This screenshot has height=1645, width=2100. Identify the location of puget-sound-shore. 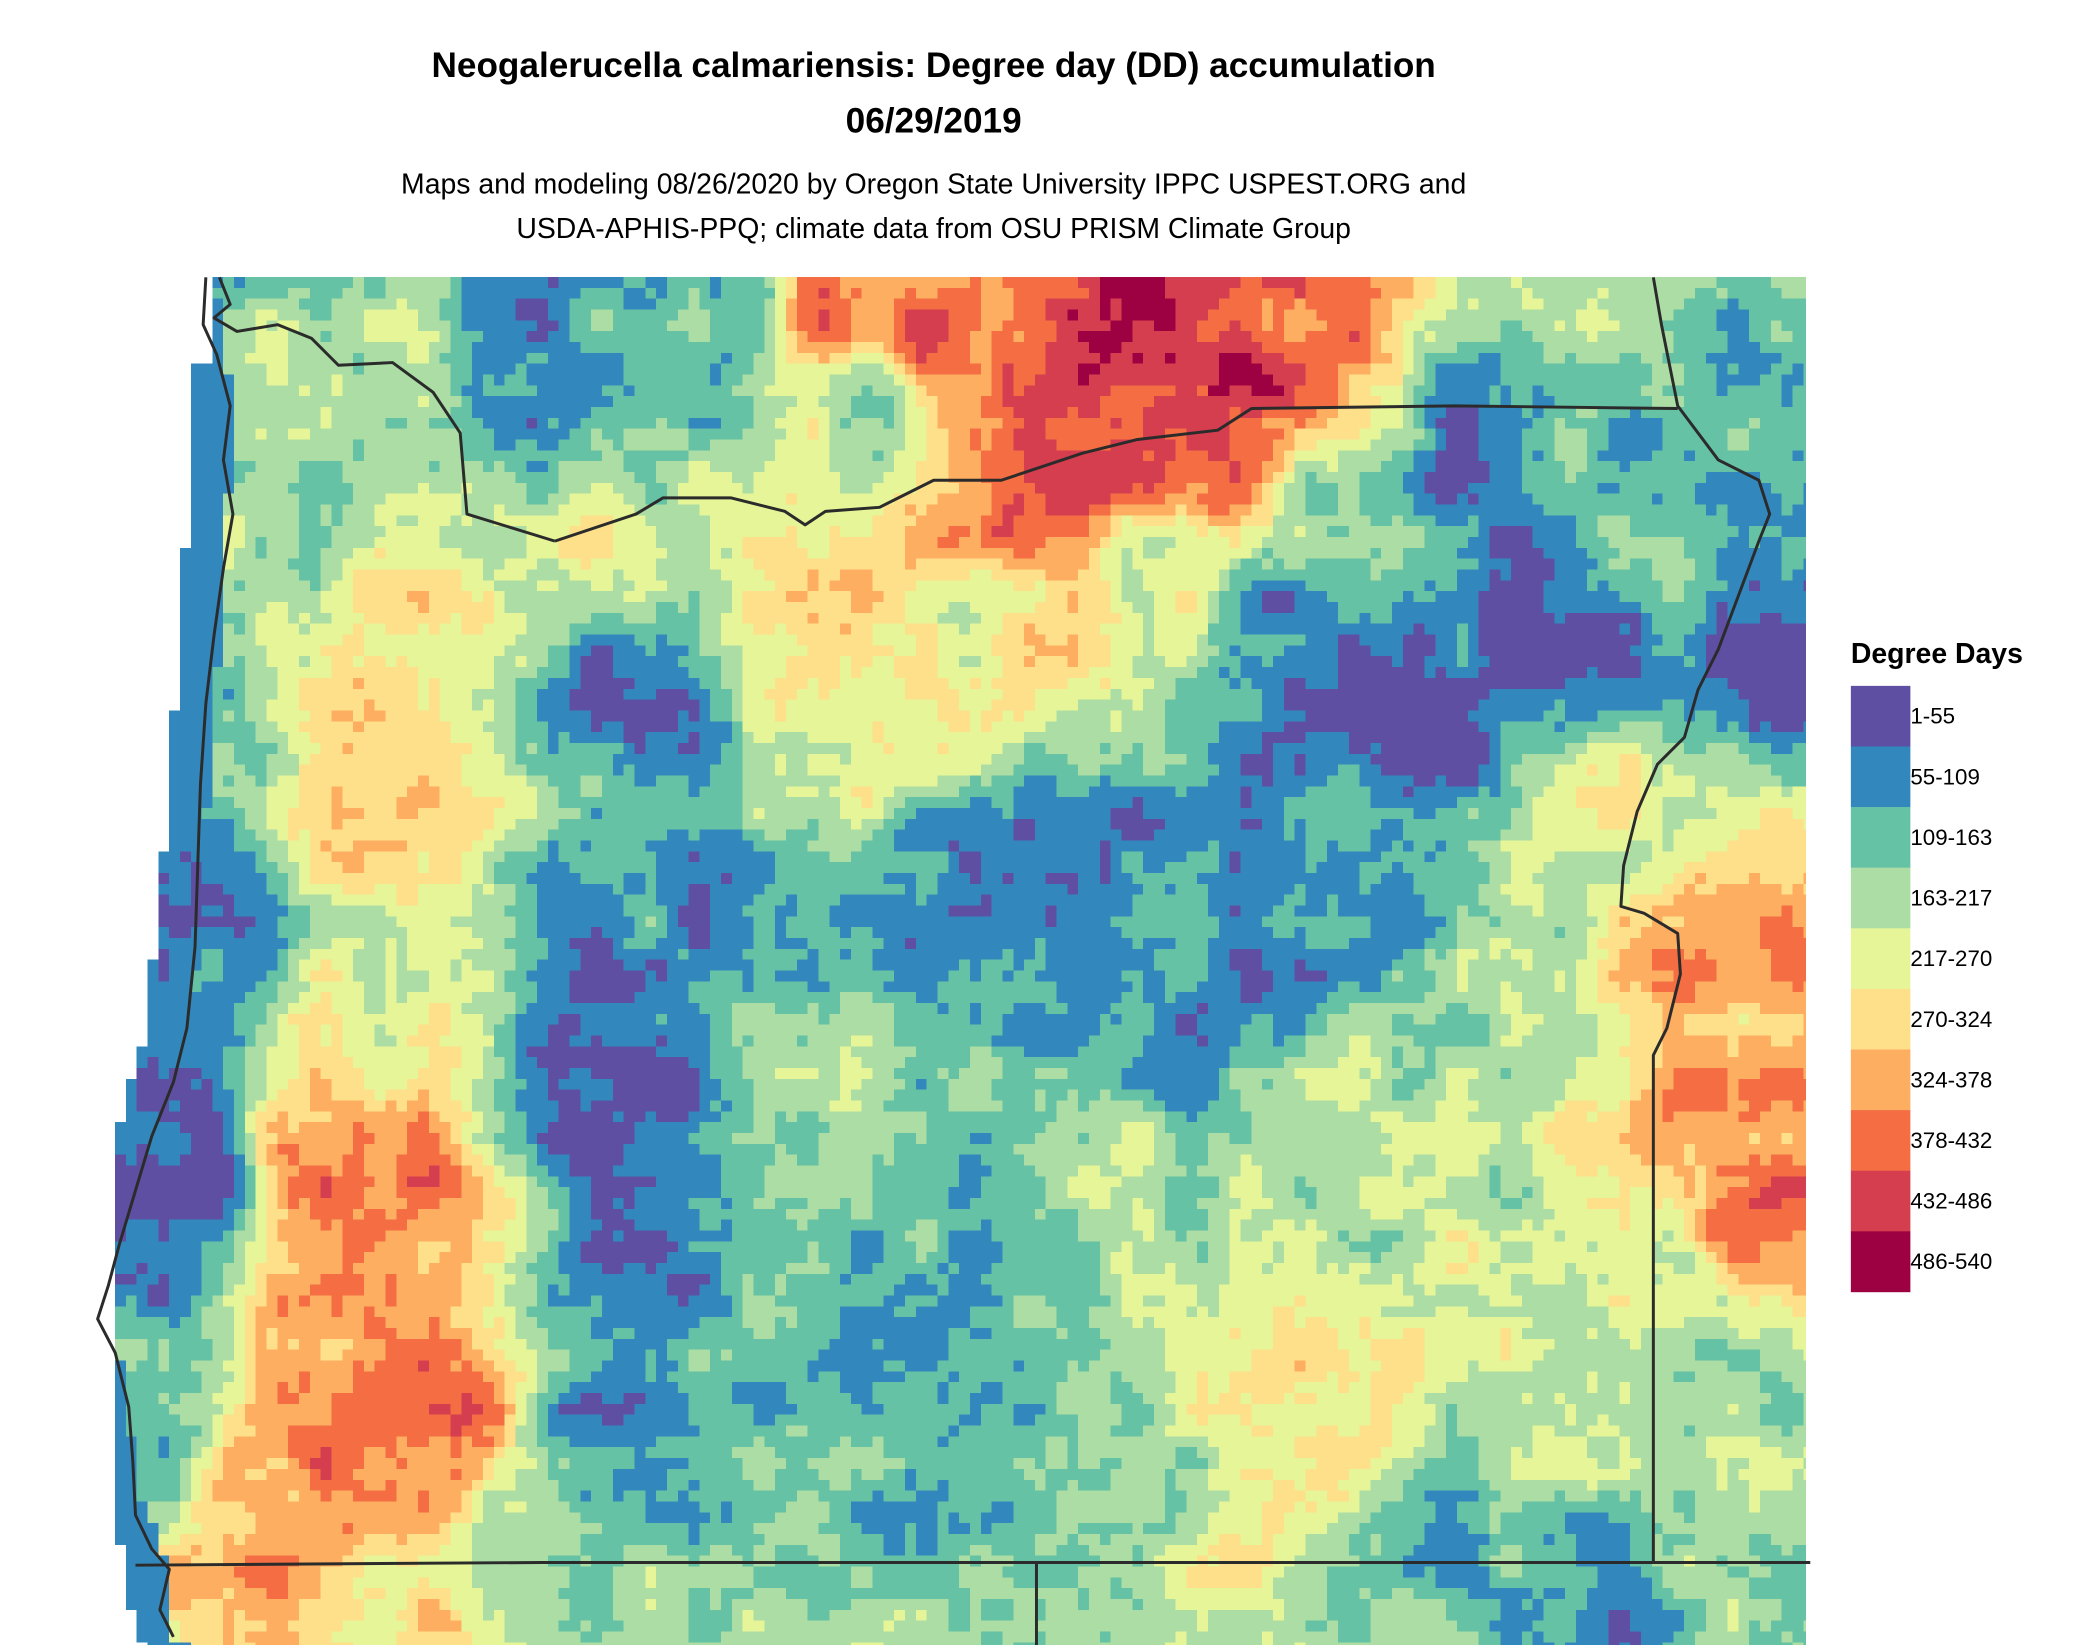
(384, 409).